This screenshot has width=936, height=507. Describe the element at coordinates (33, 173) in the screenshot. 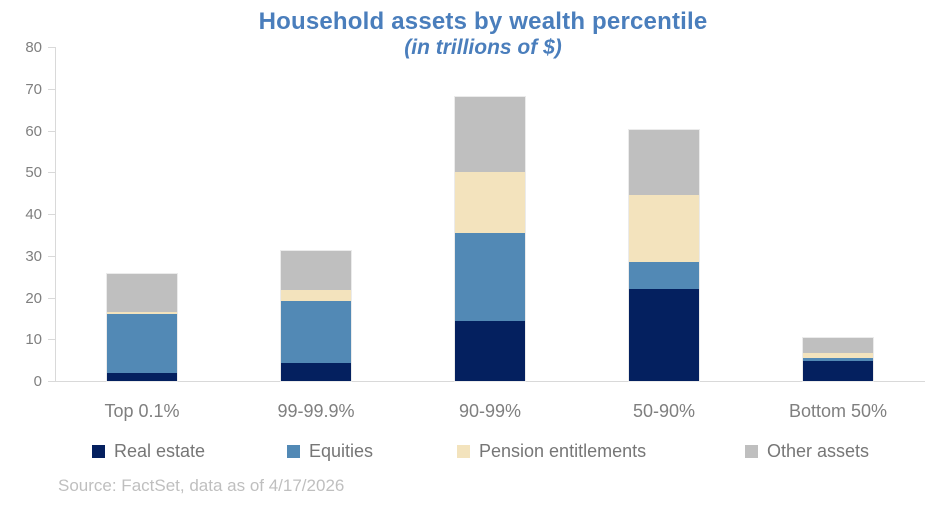

I see `y-tick-label: 50` at that location.